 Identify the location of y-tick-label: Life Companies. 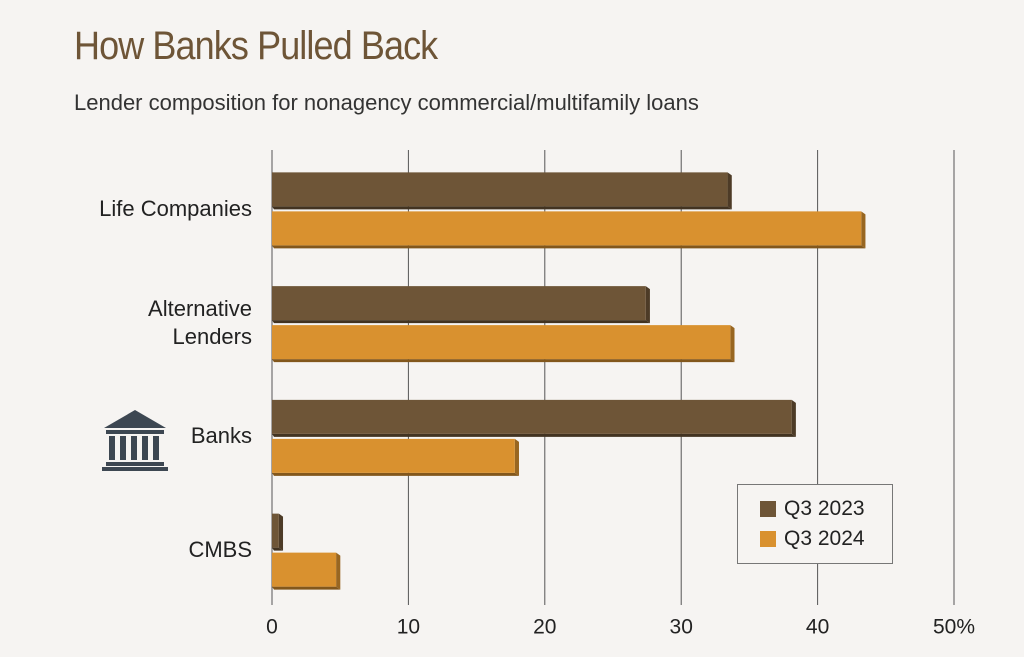
(175, 208).